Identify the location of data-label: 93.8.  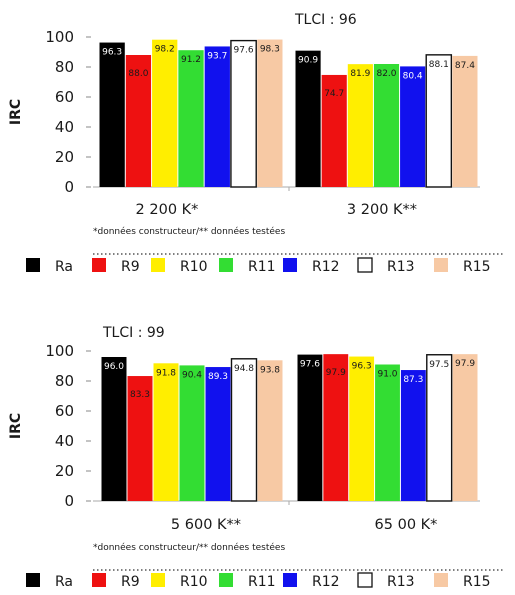
(270, 370).